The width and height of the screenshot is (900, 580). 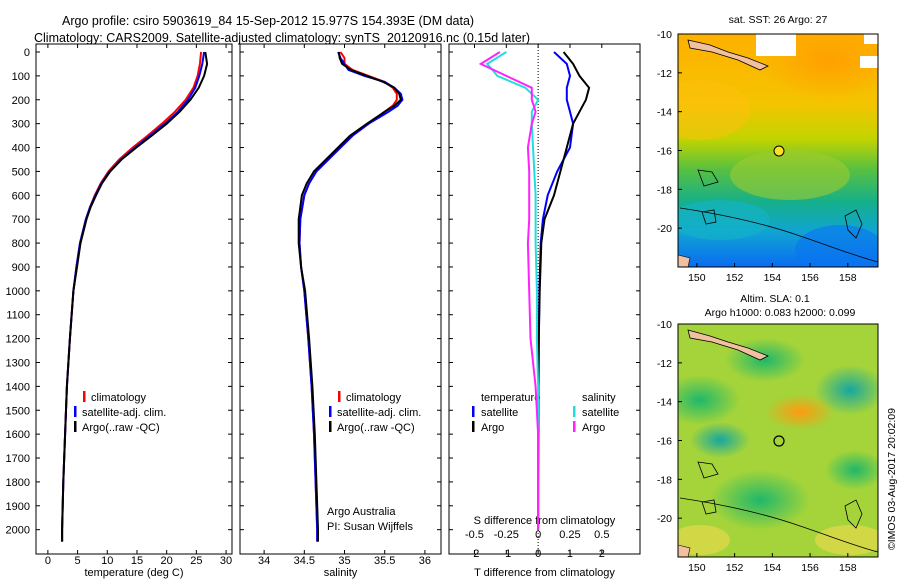 I want to click on depth-tick-1700: 1700, so click(x=18, y=459).